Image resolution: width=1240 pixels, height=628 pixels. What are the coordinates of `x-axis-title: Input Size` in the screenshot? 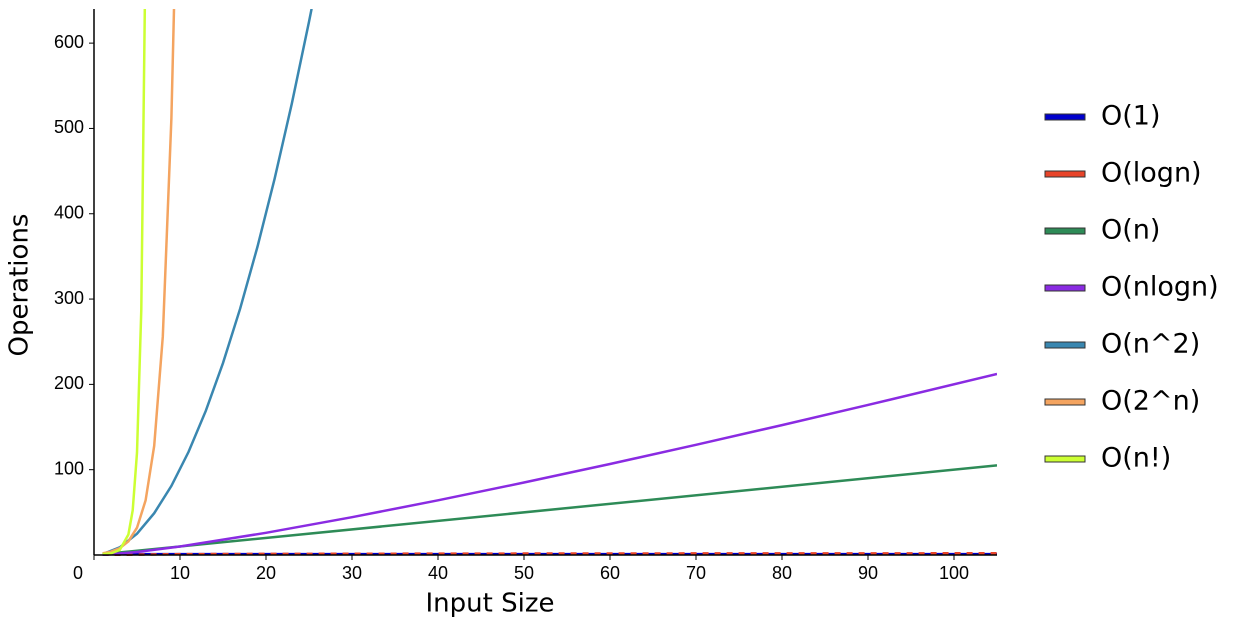 It's located at (490, 604).